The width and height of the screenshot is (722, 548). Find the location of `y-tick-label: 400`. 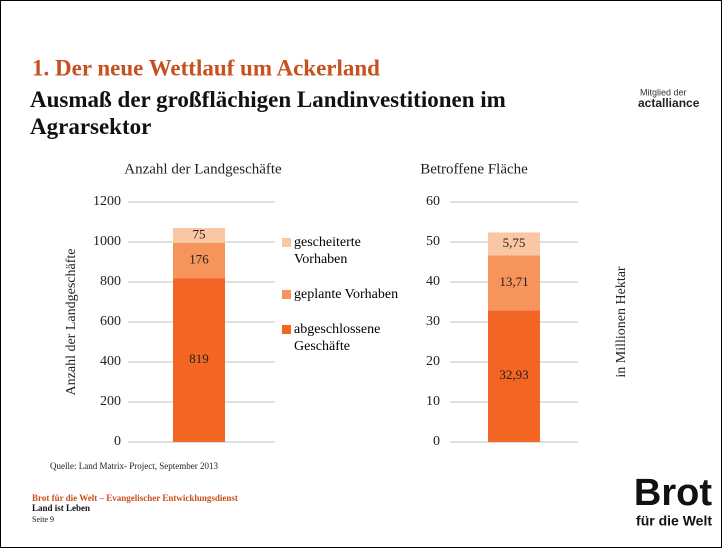

y-tick-label: 400 is located at coordinates (110, 361).